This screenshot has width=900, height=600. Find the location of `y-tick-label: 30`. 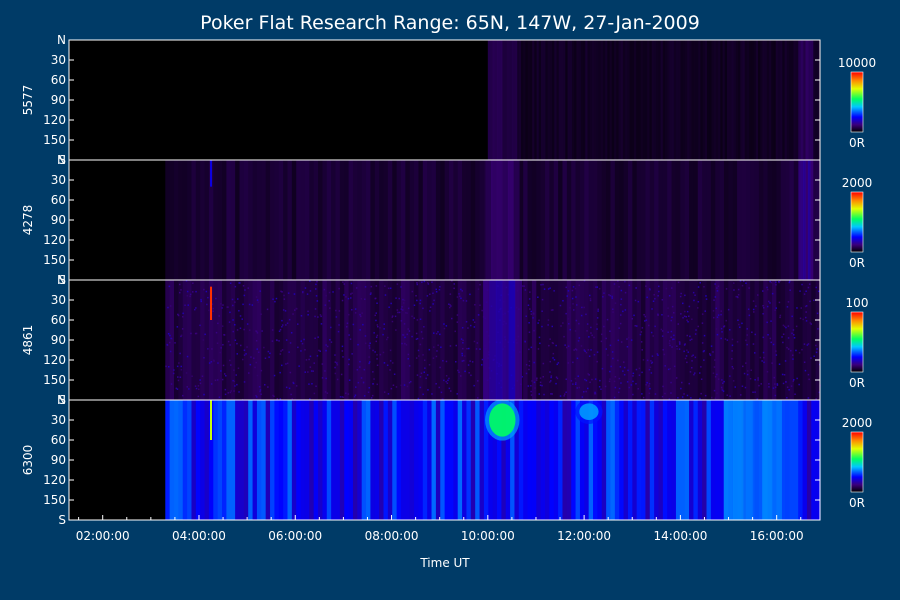

y-tick-label: 30 is located at coordinates (58, 300).